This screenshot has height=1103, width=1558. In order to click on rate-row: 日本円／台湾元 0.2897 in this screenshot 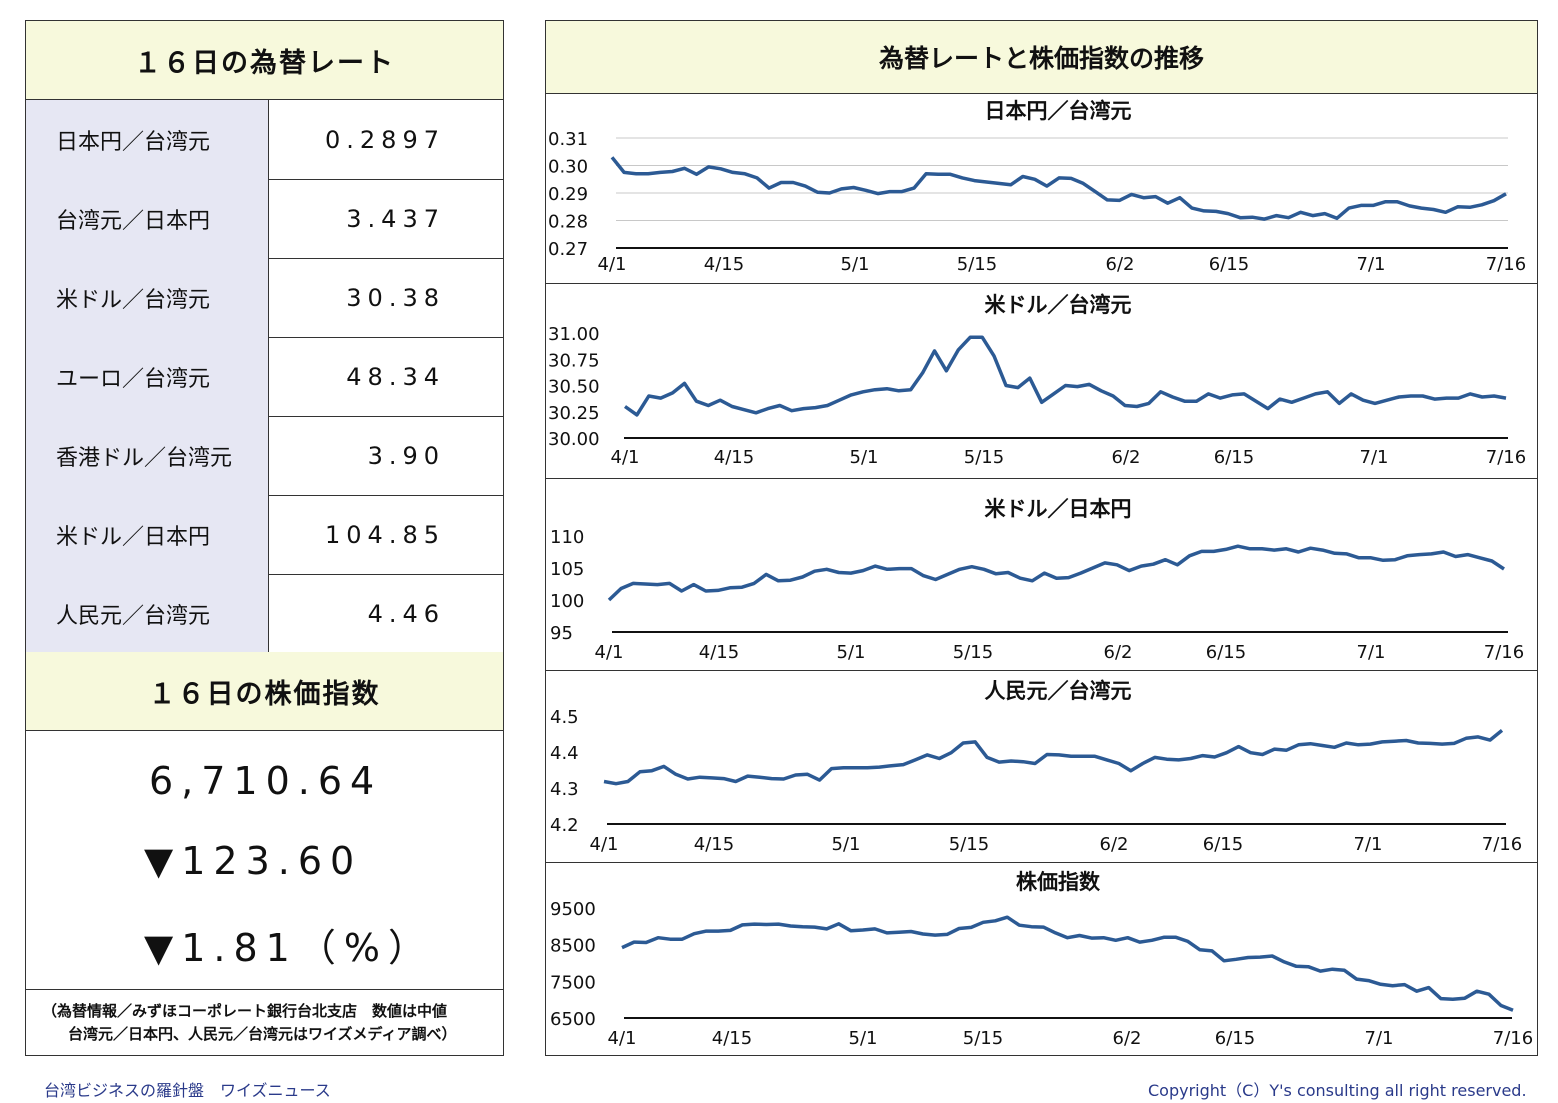, I will do `click(264, 140)`.